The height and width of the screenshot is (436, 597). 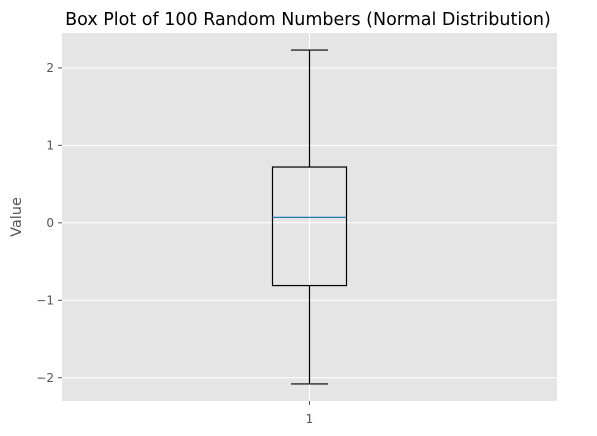 I want to click on y-tick-label: 2, so click(x=50, y=68).